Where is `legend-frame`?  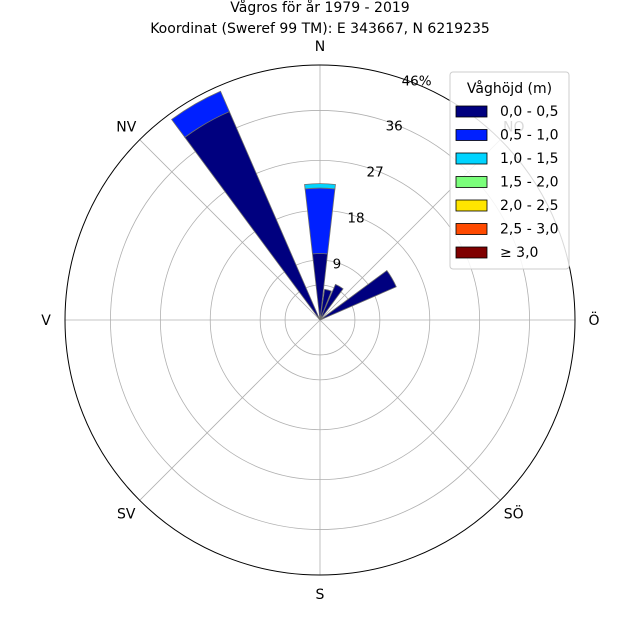 legend-frame is located at coordinates (509, 170).